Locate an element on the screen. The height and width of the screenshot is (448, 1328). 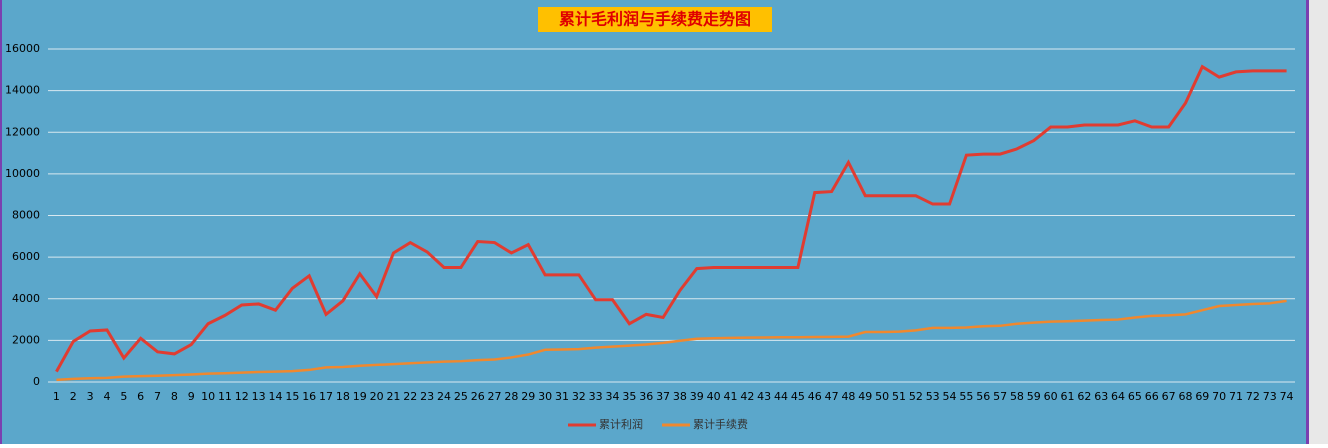
x-tick-label: 2 is located at coordinates (73, 396).